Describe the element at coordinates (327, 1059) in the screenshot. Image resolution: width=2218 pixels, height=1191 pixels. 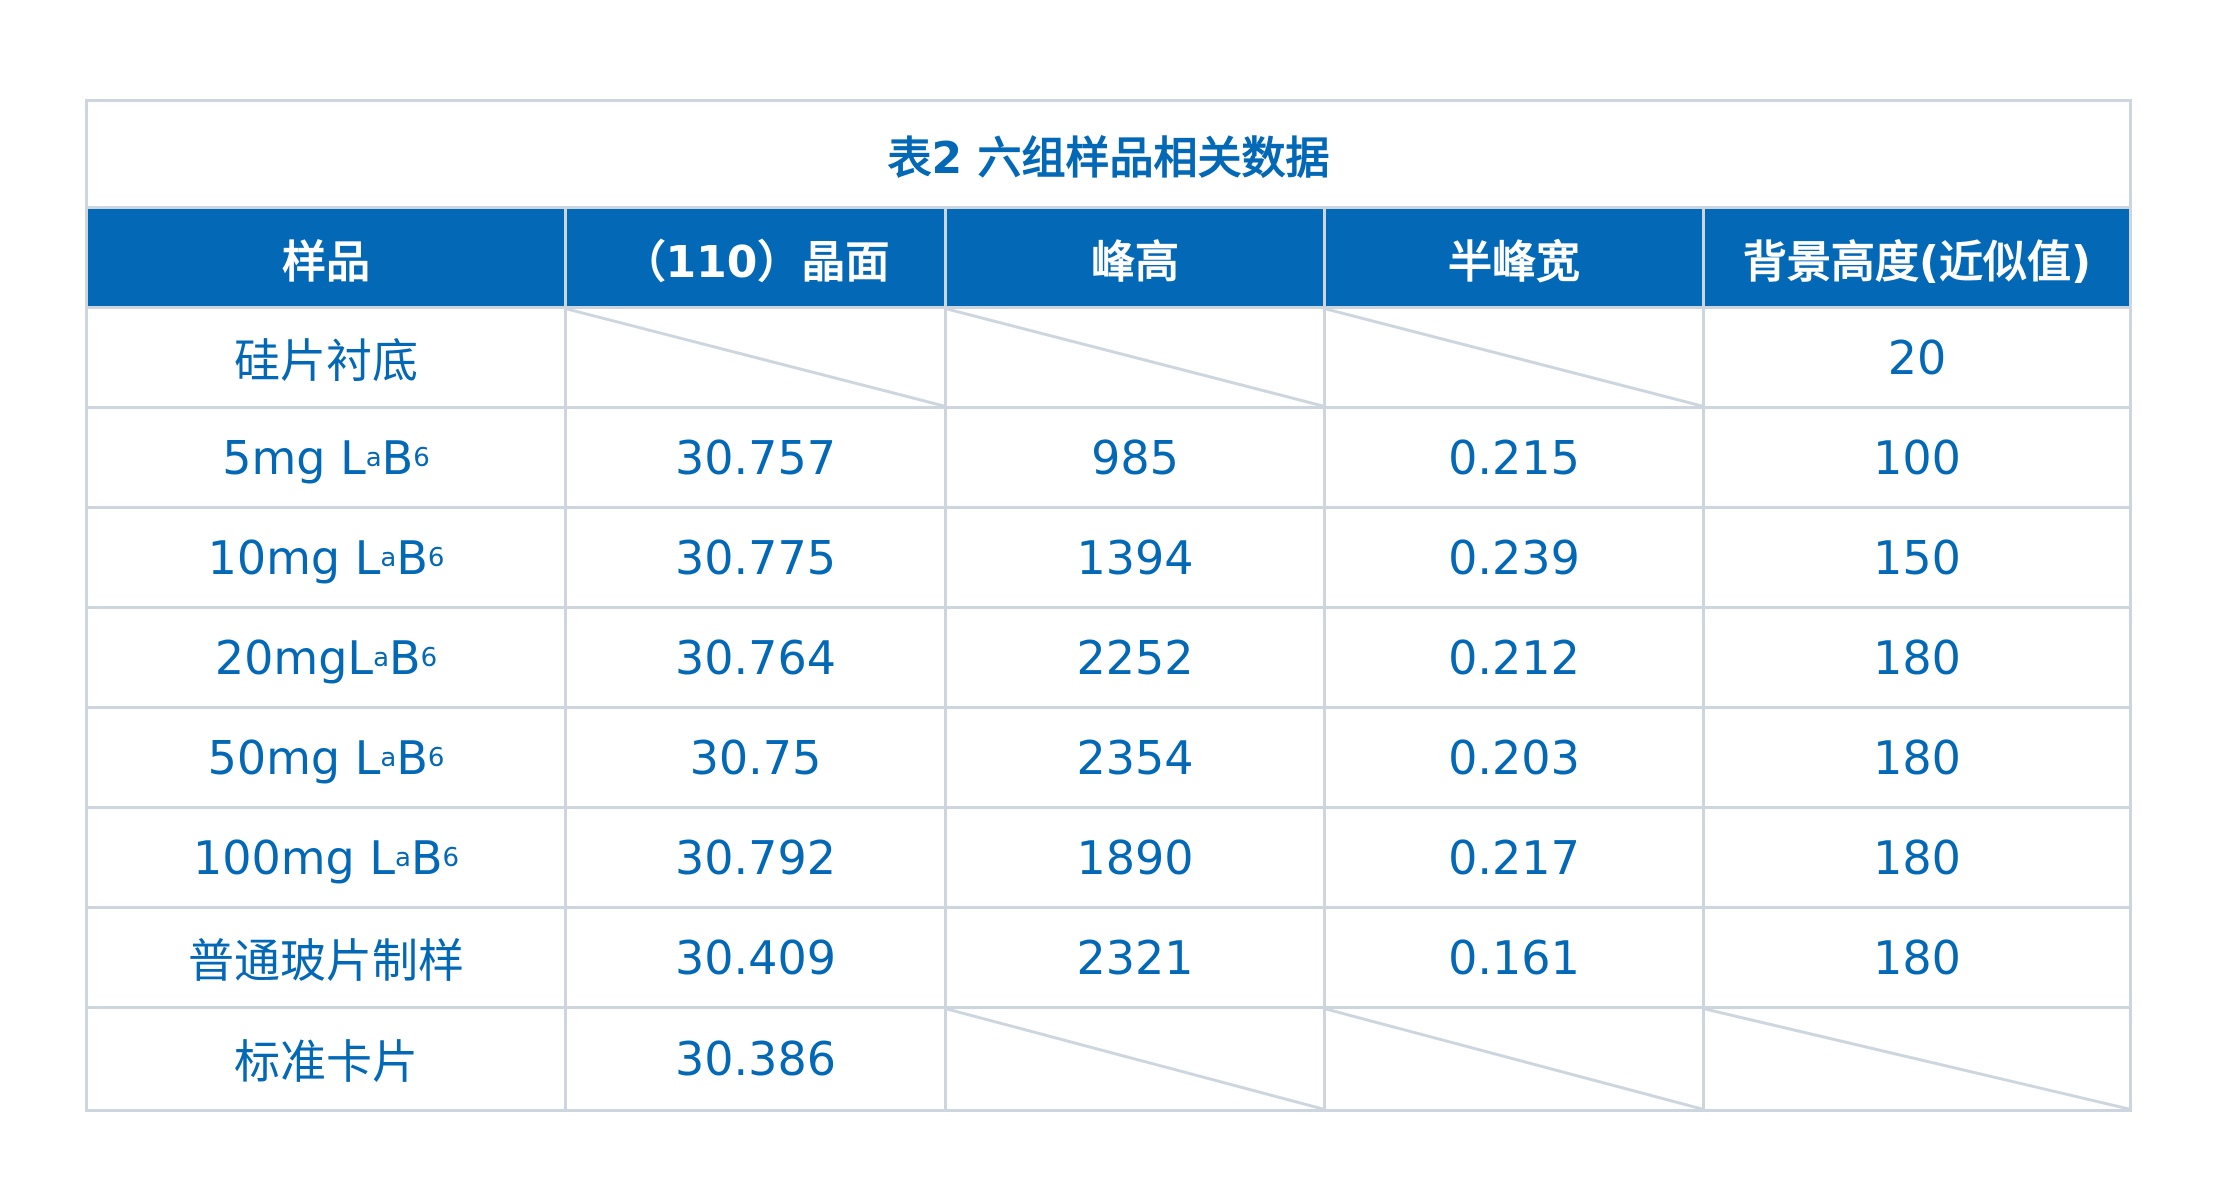
I see `cell-sample: 标准卡片` at that location.